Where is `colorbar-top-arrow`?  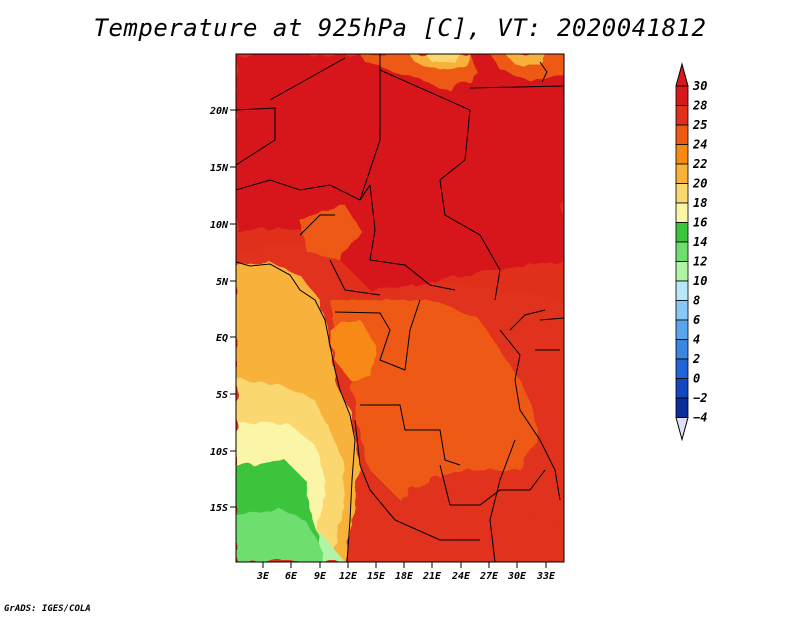 colorbar-top-arrow is located at coordinates (682, 74).